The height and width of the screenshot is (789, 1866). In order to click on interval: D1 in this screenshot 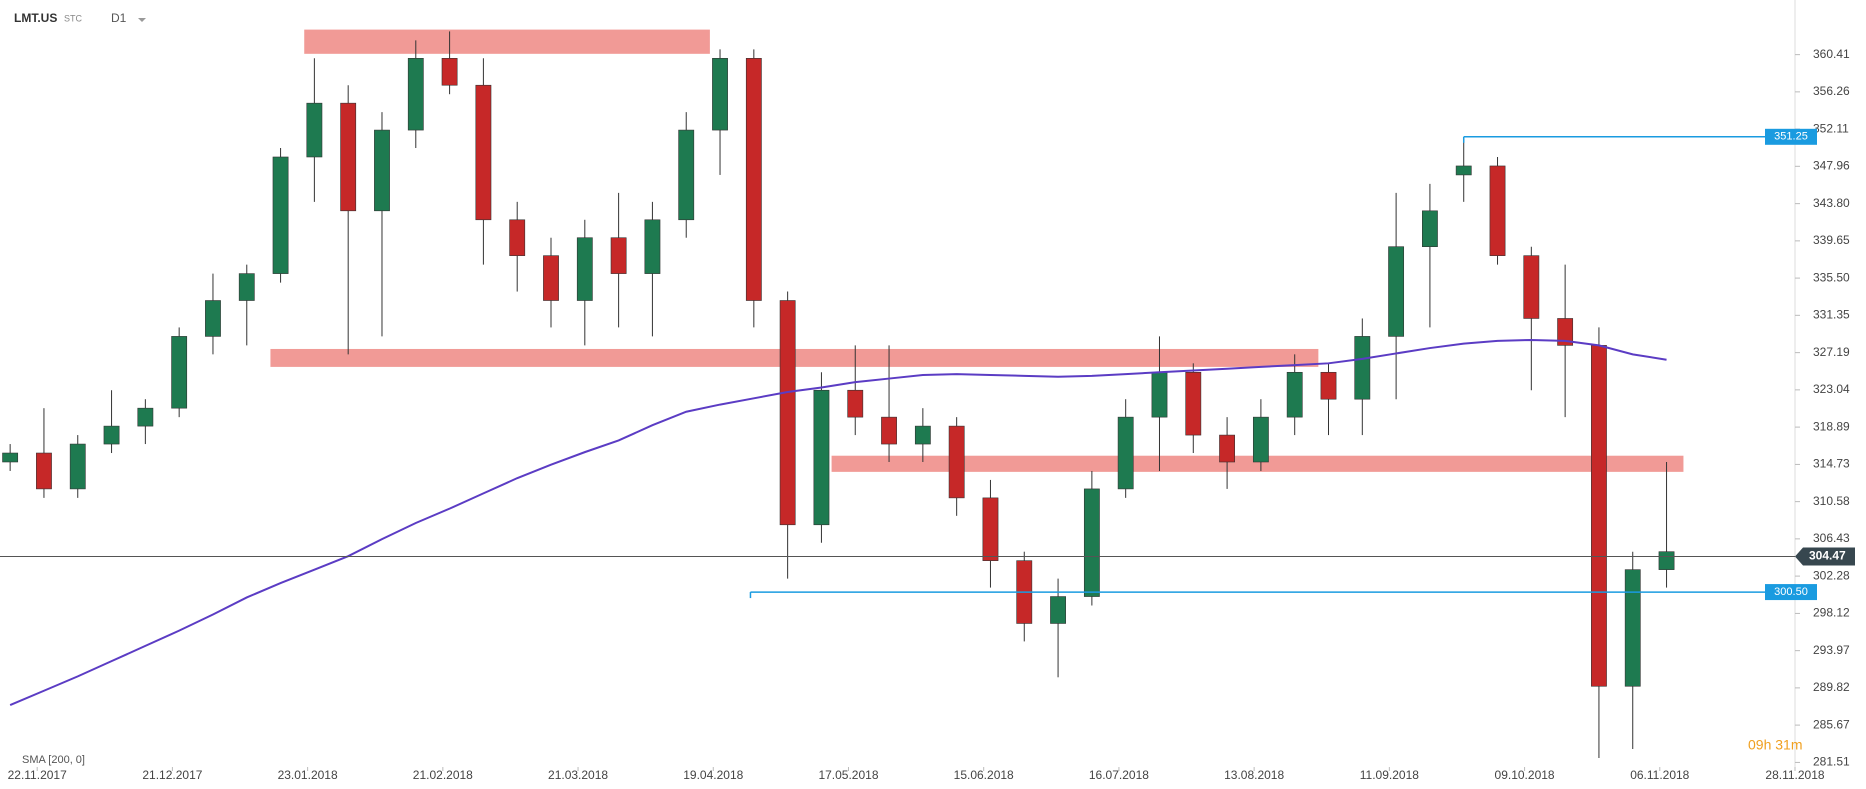, I will do `click(119, 18)`.